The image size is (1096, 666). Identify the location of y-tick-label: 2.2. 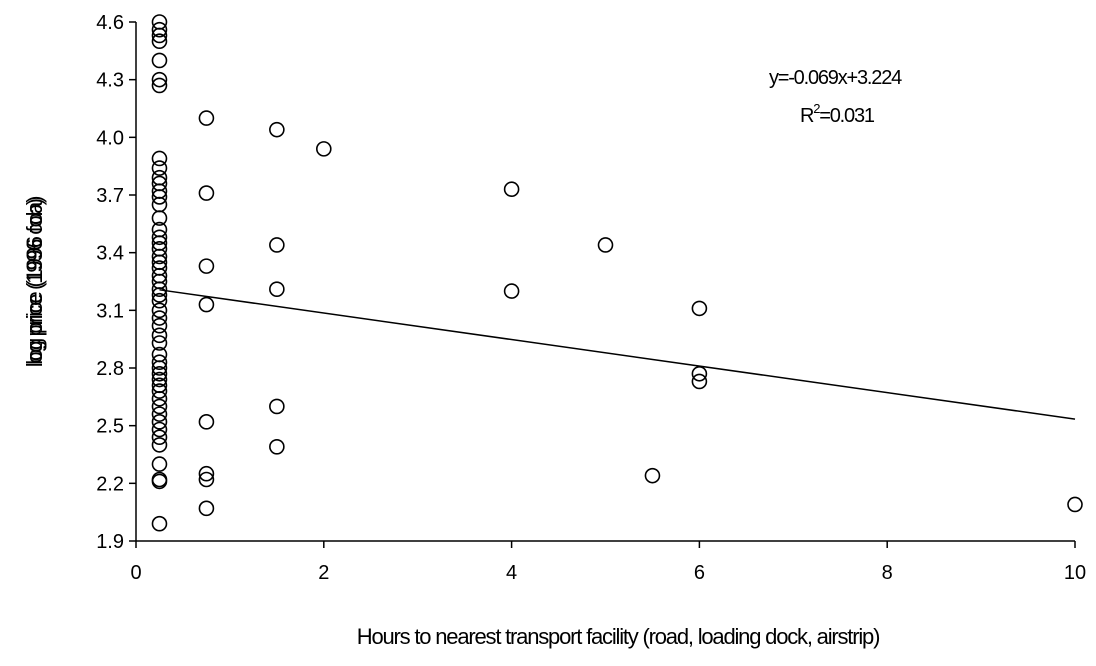
(110, 484).